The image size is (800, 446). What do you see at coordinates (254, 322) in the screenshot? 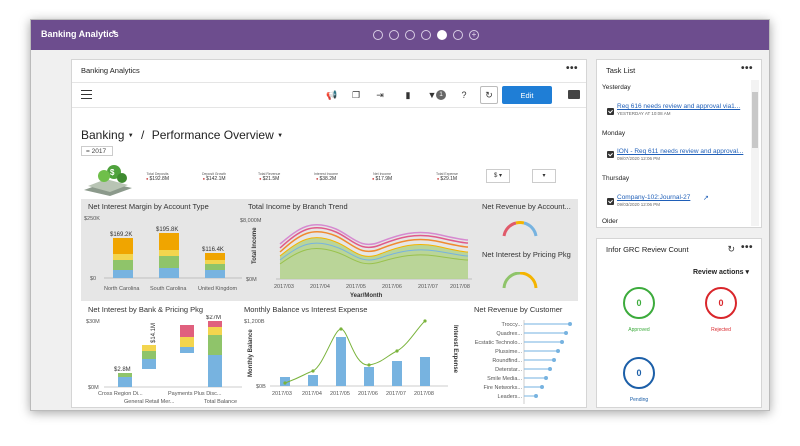
I see `monthly-y-top: $1,200B` at bounding box center [254, 322].